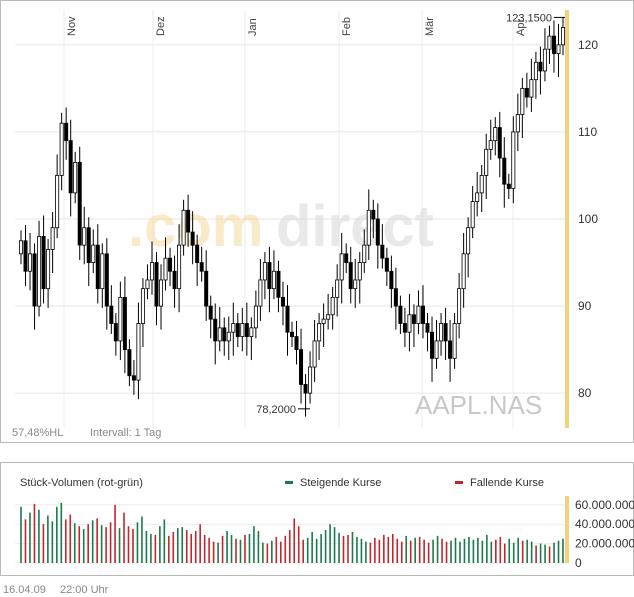 Image resolution: width=634 pixels, height=597 pixels. What do you see at coordinates (587, 132) in the screenshot?
I see `price-tick-label: 110` at bounding box center [587, 132].